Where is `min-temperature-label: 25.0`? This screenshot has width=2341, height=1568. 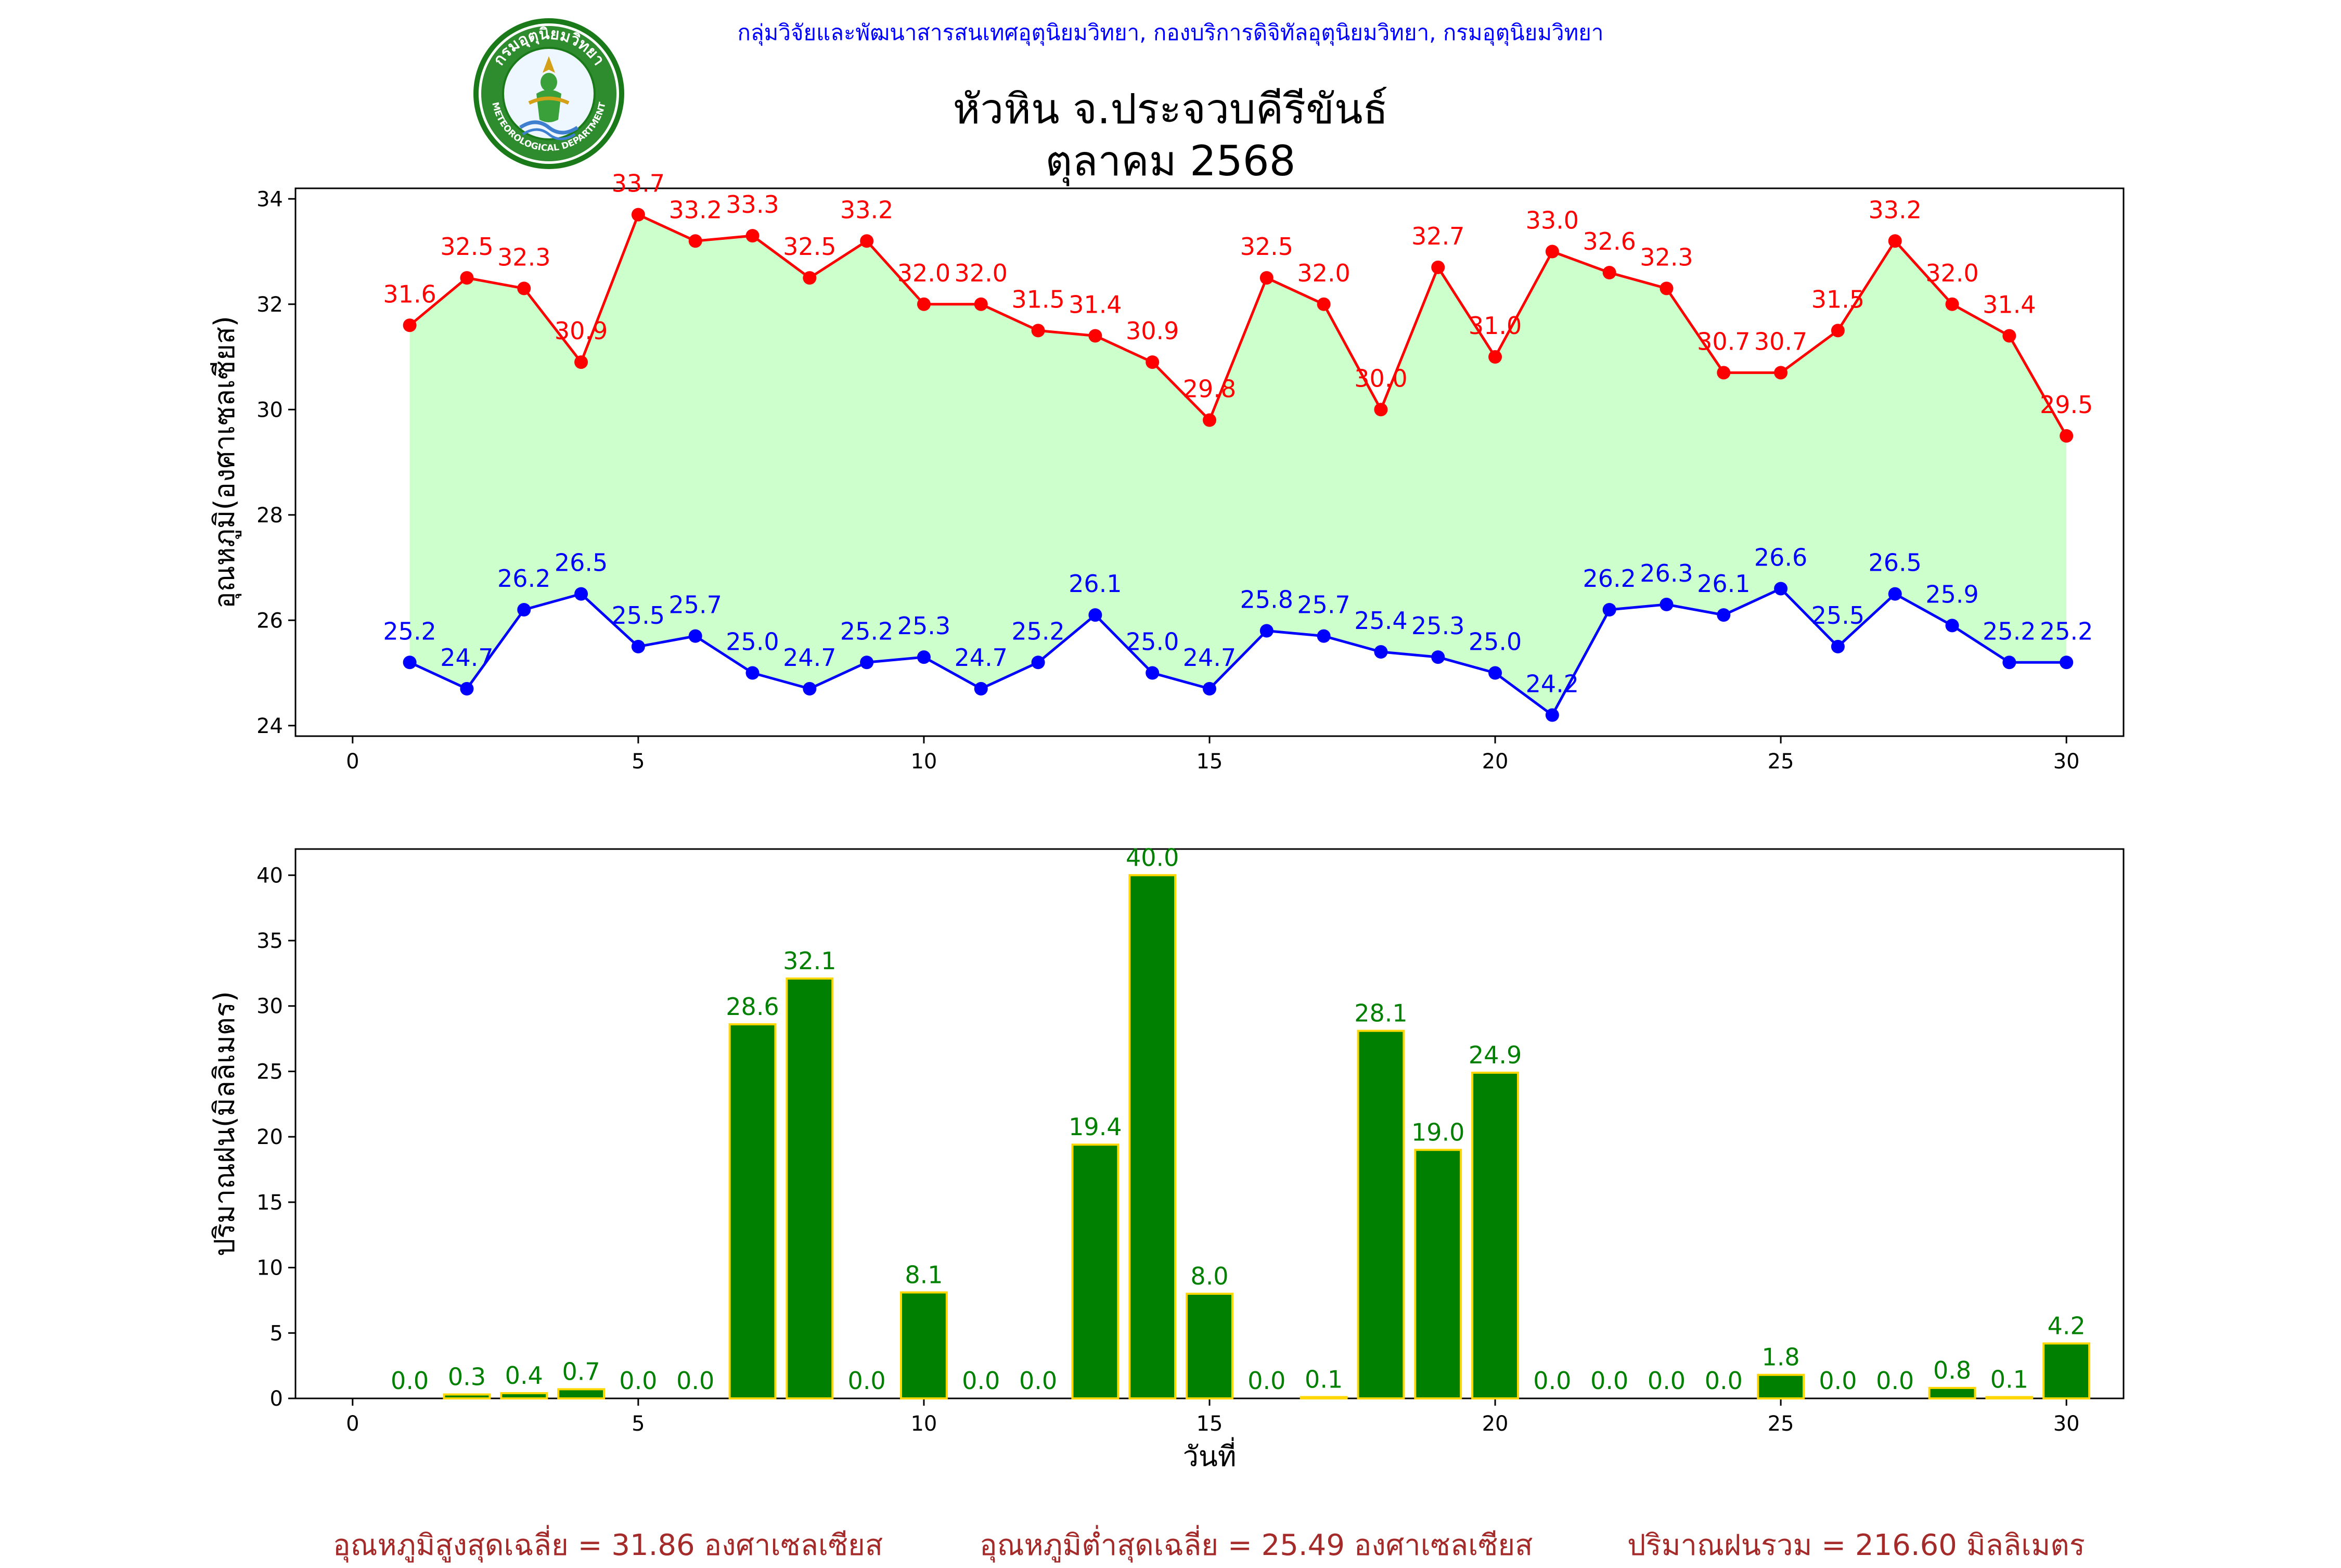 min-temperature-label: 25.0 is located at coordinates (1495, 642).